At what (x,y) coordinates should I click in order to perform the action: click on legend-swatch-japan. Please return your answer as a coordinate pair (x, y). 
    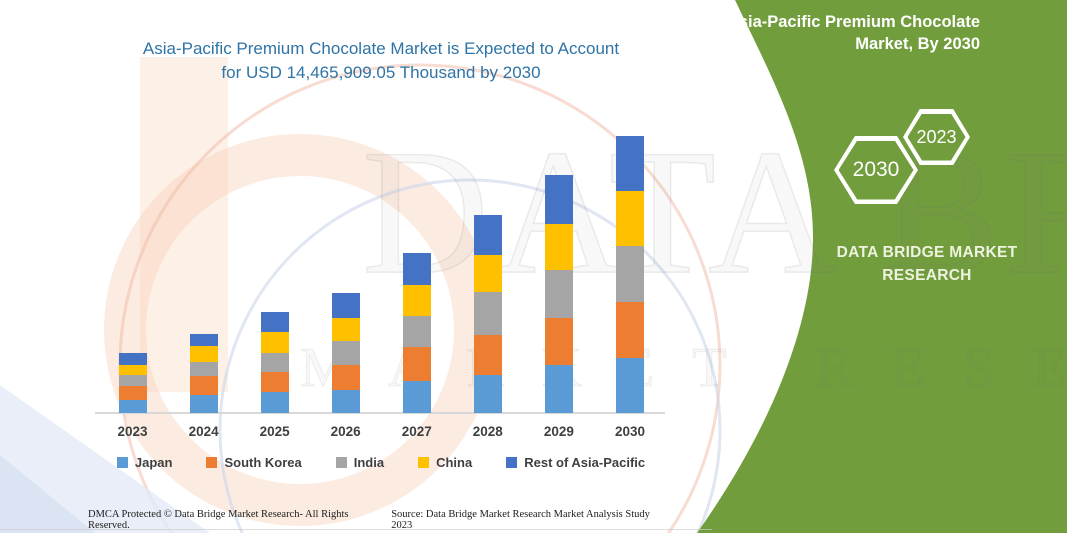
    Looking at the image, I should click on (122, 462).